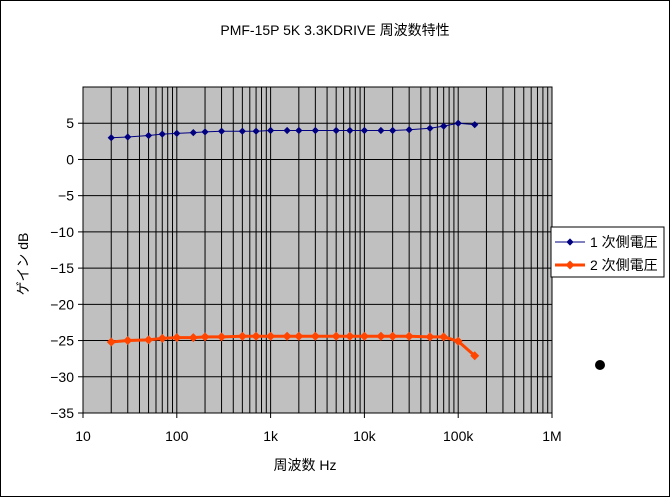 This screenshot has height=497, width=670. What do you see at coordinates (624, 265) in the screenshot?
I see `legend-label: 2 次側電圧` at bounding box center [624, 265].